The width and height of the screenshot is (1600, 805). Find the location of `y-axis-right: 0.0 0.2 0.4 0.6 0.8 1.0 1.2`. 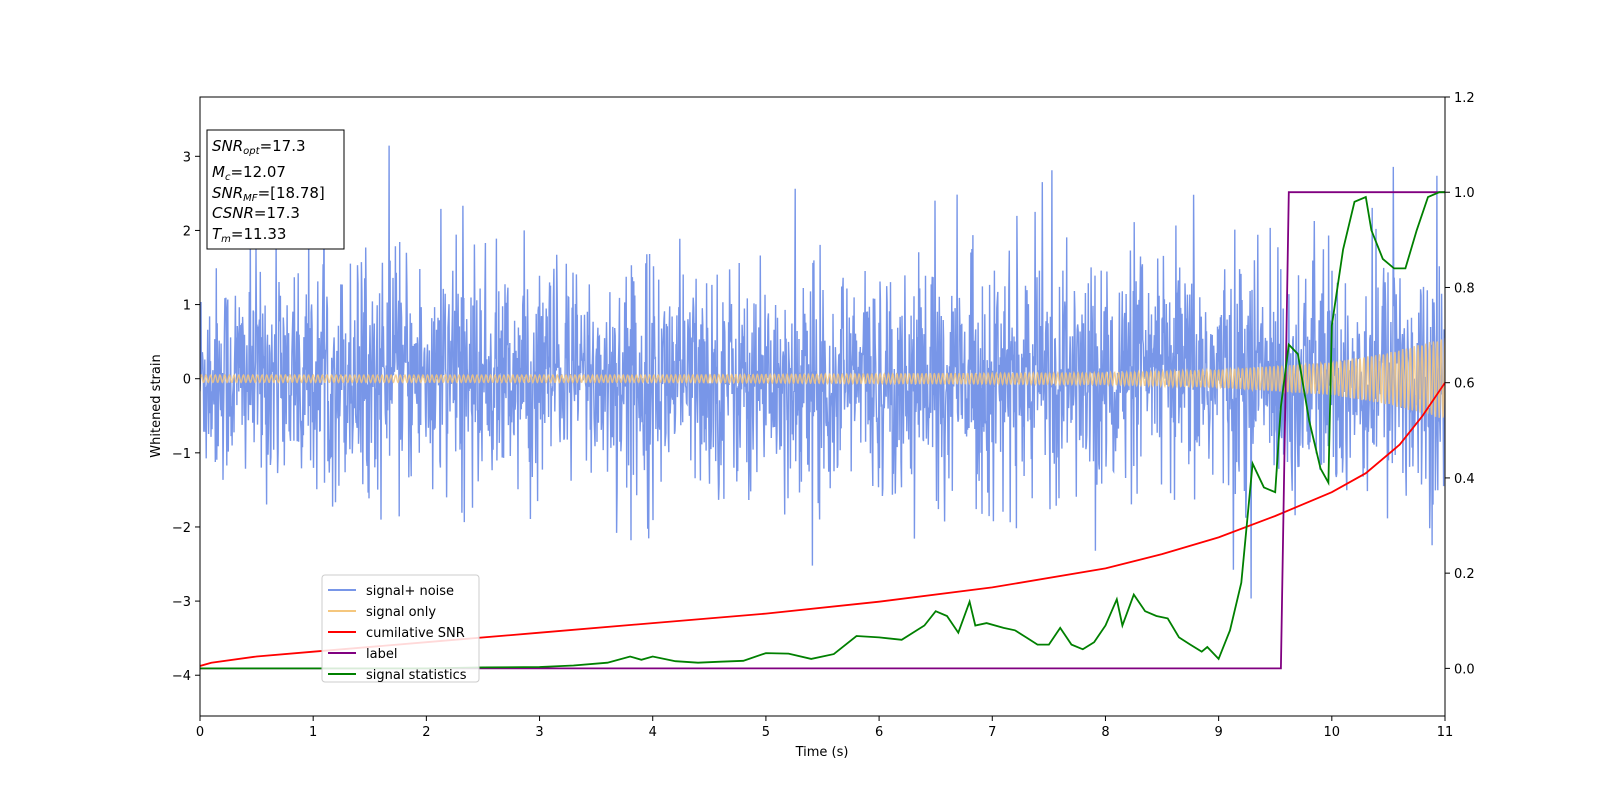

y-axis-right: 0.0 0.2 0.4 0.6 0.8 1.0 1.2 is located at coordinates (1460, 384).